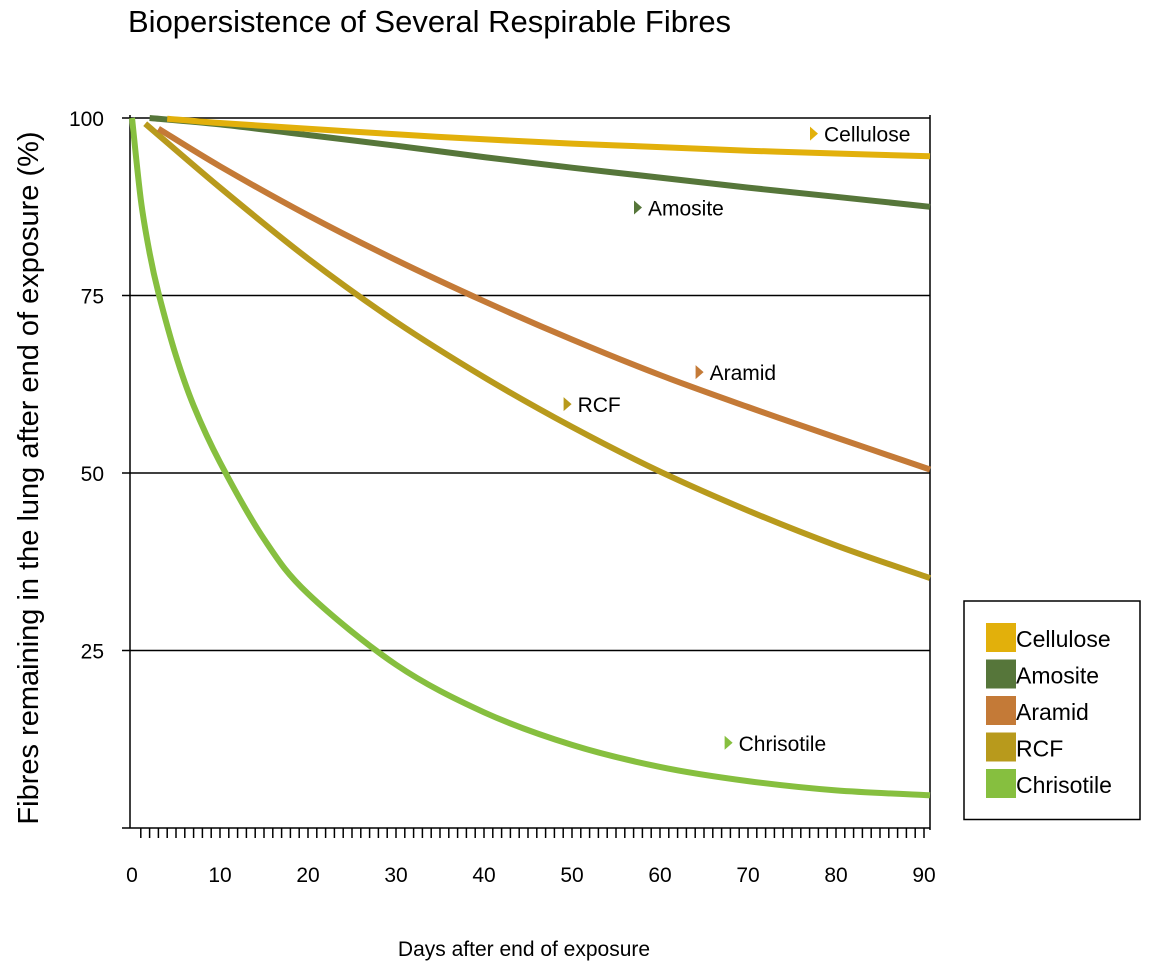 Image resolution: width=1152 pixels, height=965 pixels. I want to click on legend: Cellulose Amosite Aramid RCF Chrisotile, so click(1052, 710).